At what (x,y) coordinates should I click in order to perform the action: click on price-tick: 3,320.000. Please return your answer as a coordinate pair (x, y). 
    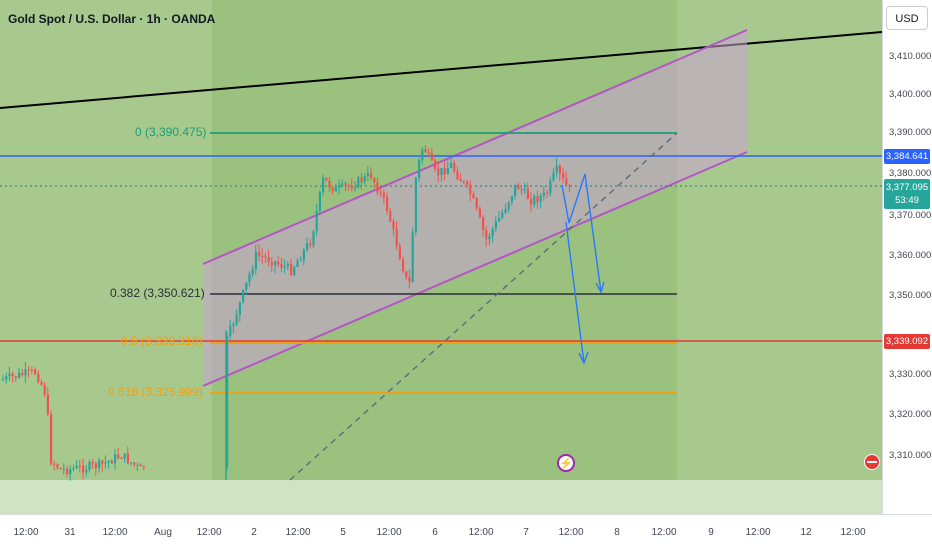
    Looking at the image, I should click on (910, 414).